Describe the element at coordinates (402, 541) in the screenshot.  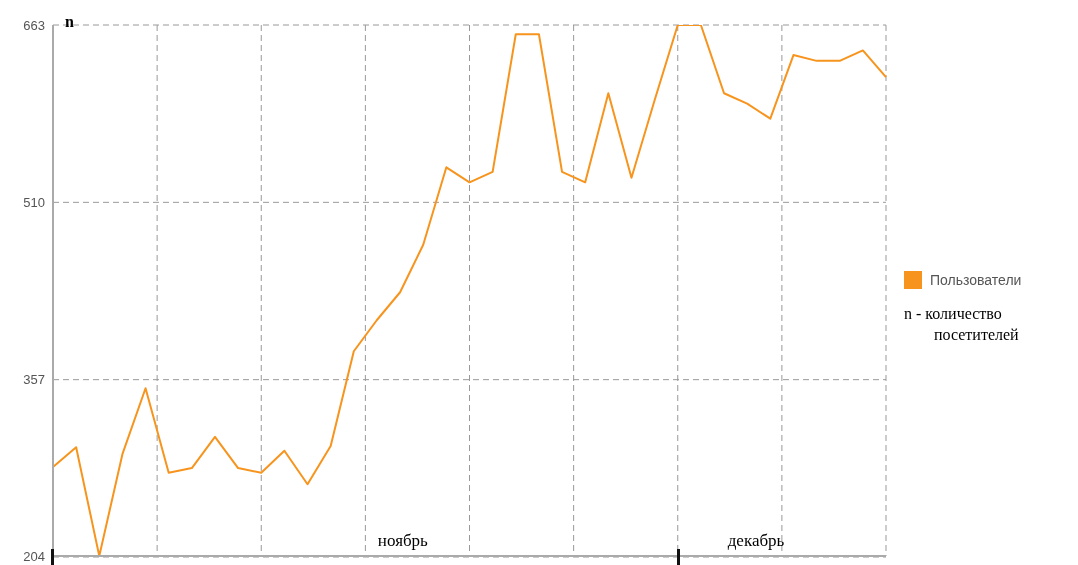
I see `annotation: ноябрь` at that location.